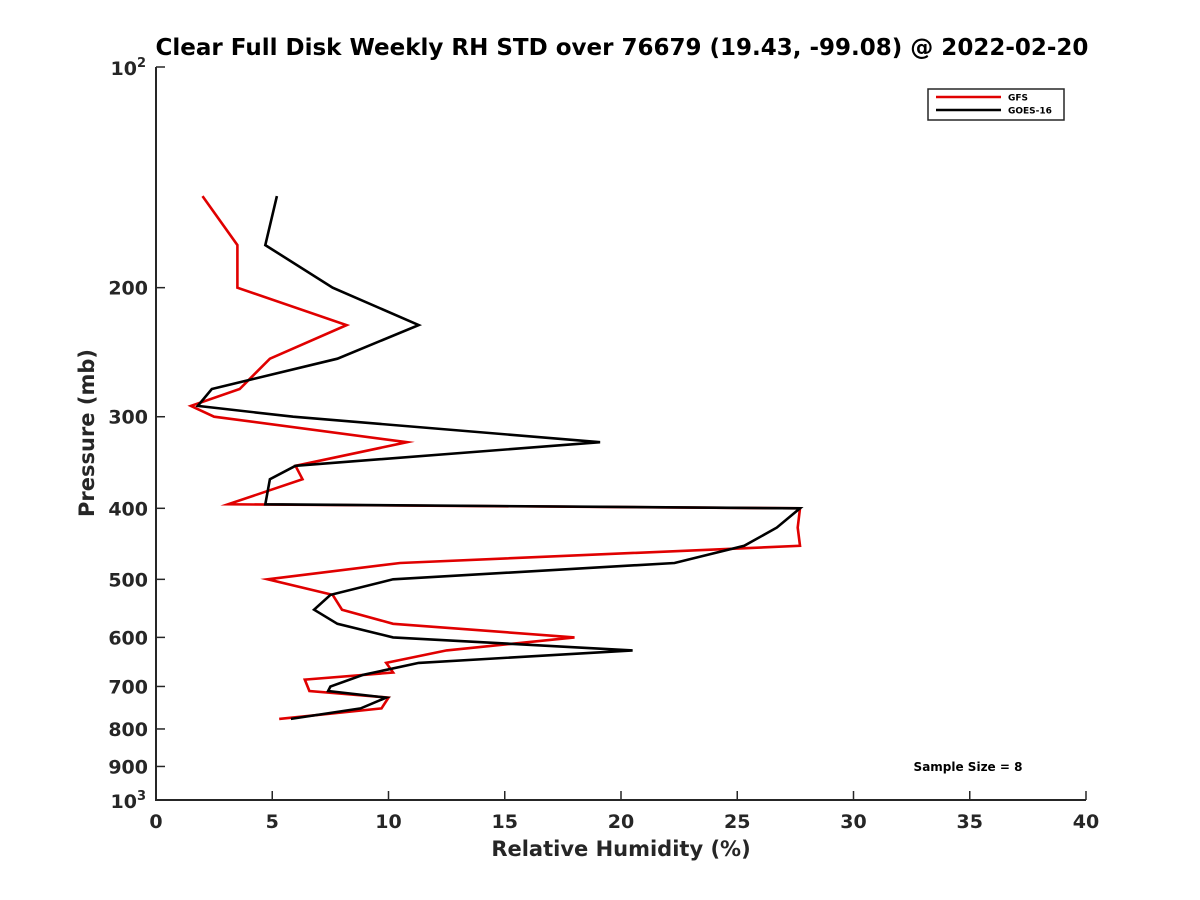  I want to click on sample-size-annotation: Sample Size = 8, so click(968, 767).